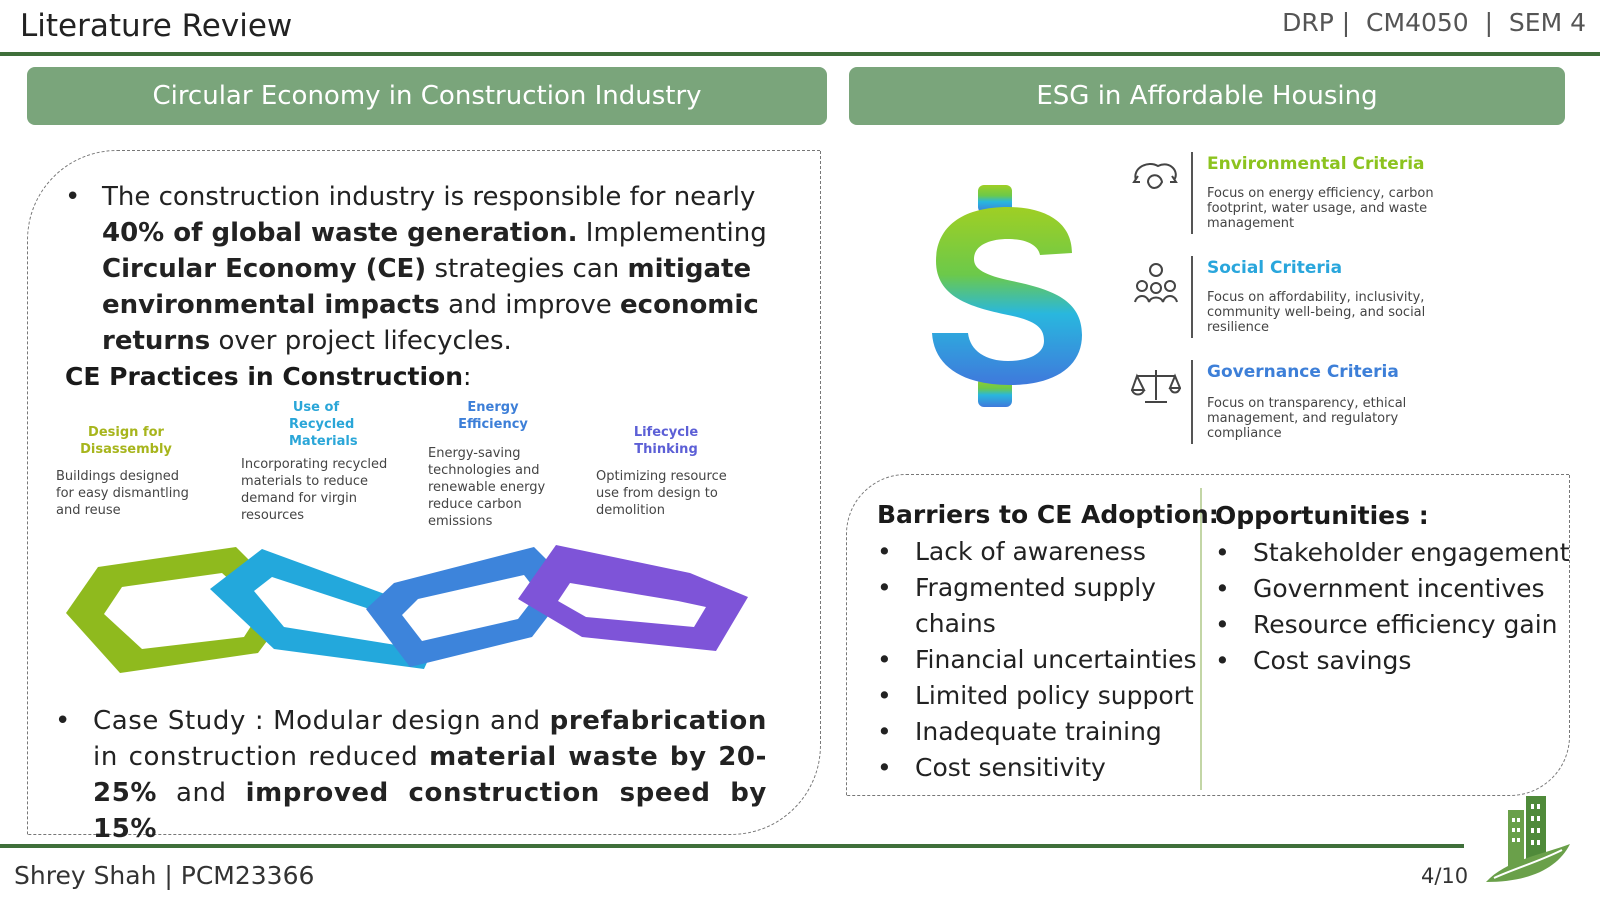  I want to click on opportunities-heading: Opportunities :, so click(1322, 515).